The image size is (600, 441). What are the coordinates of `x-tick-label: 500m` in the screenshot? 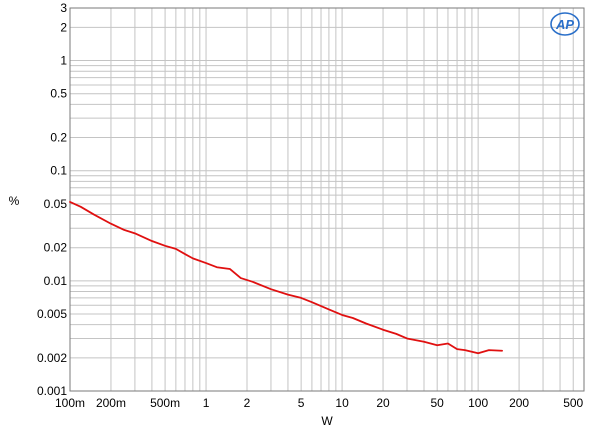 It's located at (165, 403).